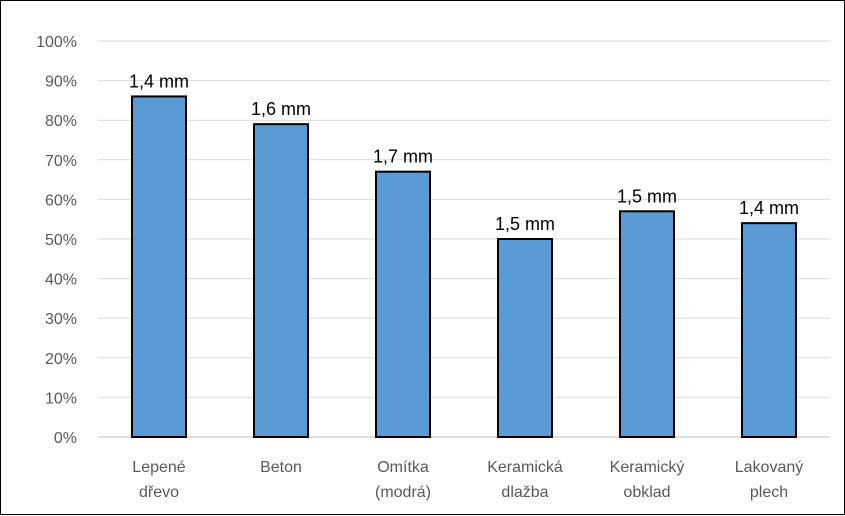 Image resolution: width=845 pixels, height=516 pixels. What do you see at coordinates (403, 492) in the screenshot?
I see `category-label: (modrá)` at bounding box center [403, 492].